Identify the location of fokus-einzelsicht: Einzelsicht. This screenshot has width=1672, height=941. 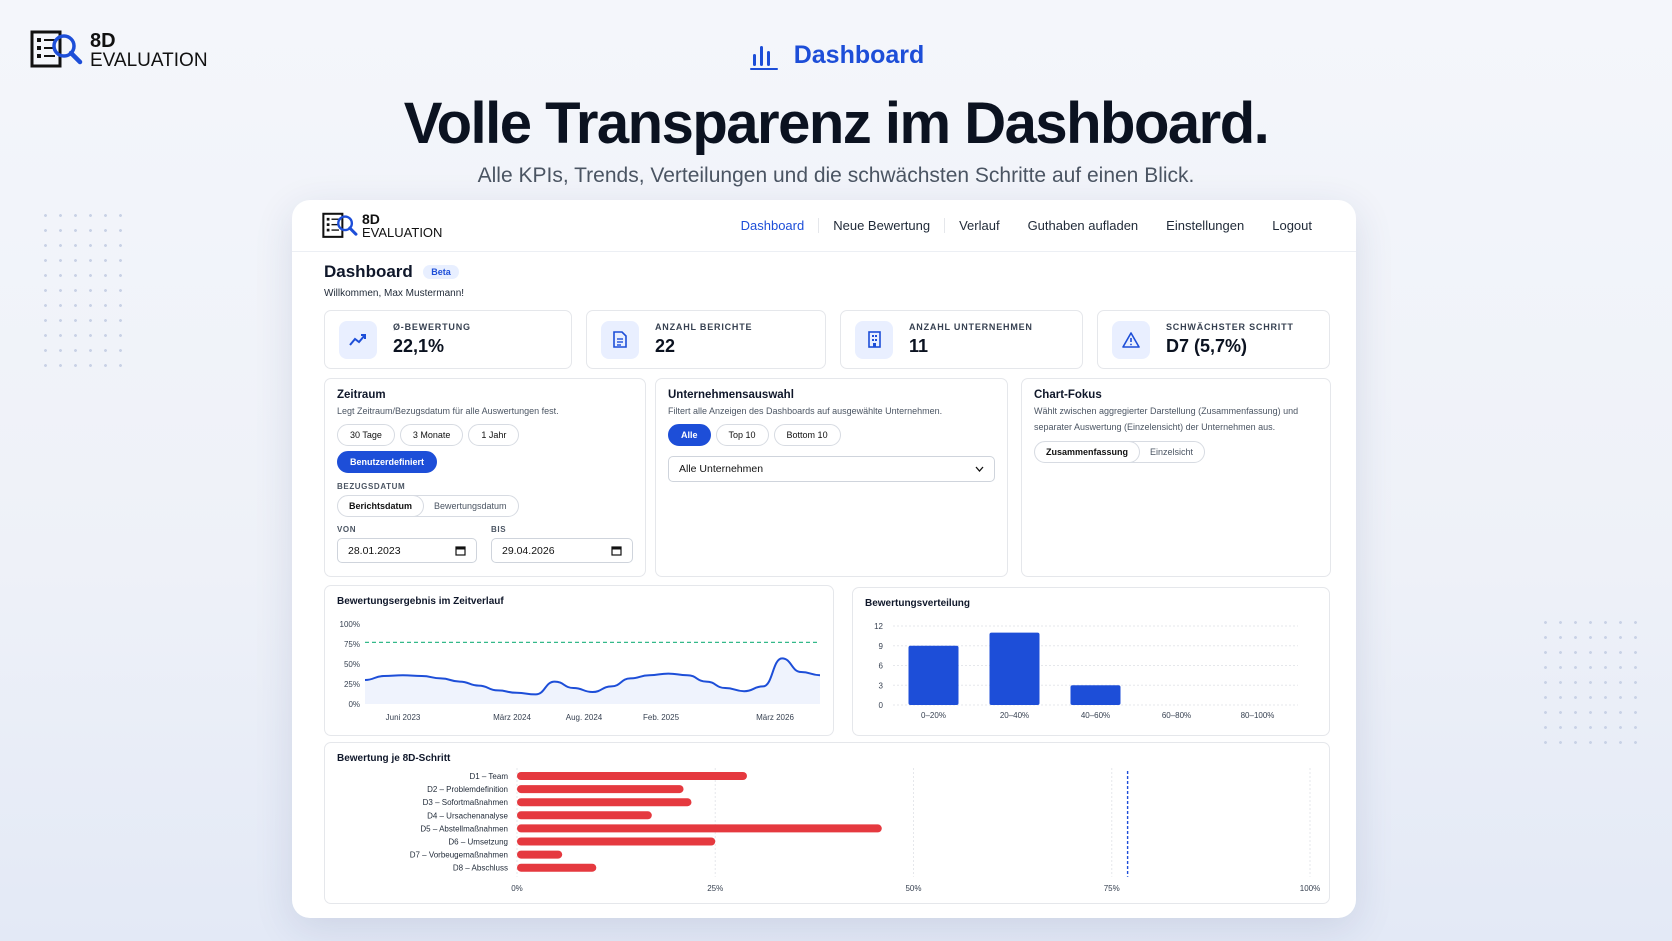
(1172, 452).